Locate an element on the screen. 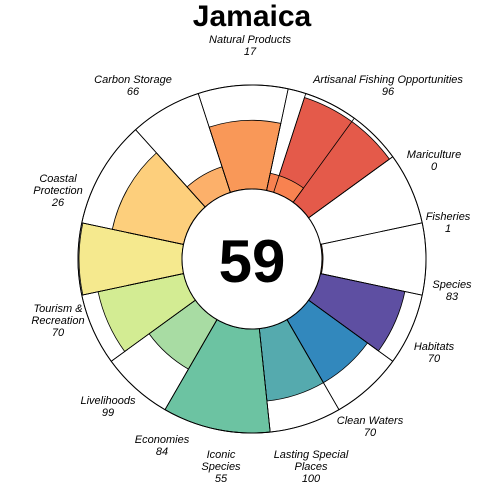 The width and height of the screenshot is (504, 504). petal-label: Carbon Storage 66 is located at coordinates (133, 86).